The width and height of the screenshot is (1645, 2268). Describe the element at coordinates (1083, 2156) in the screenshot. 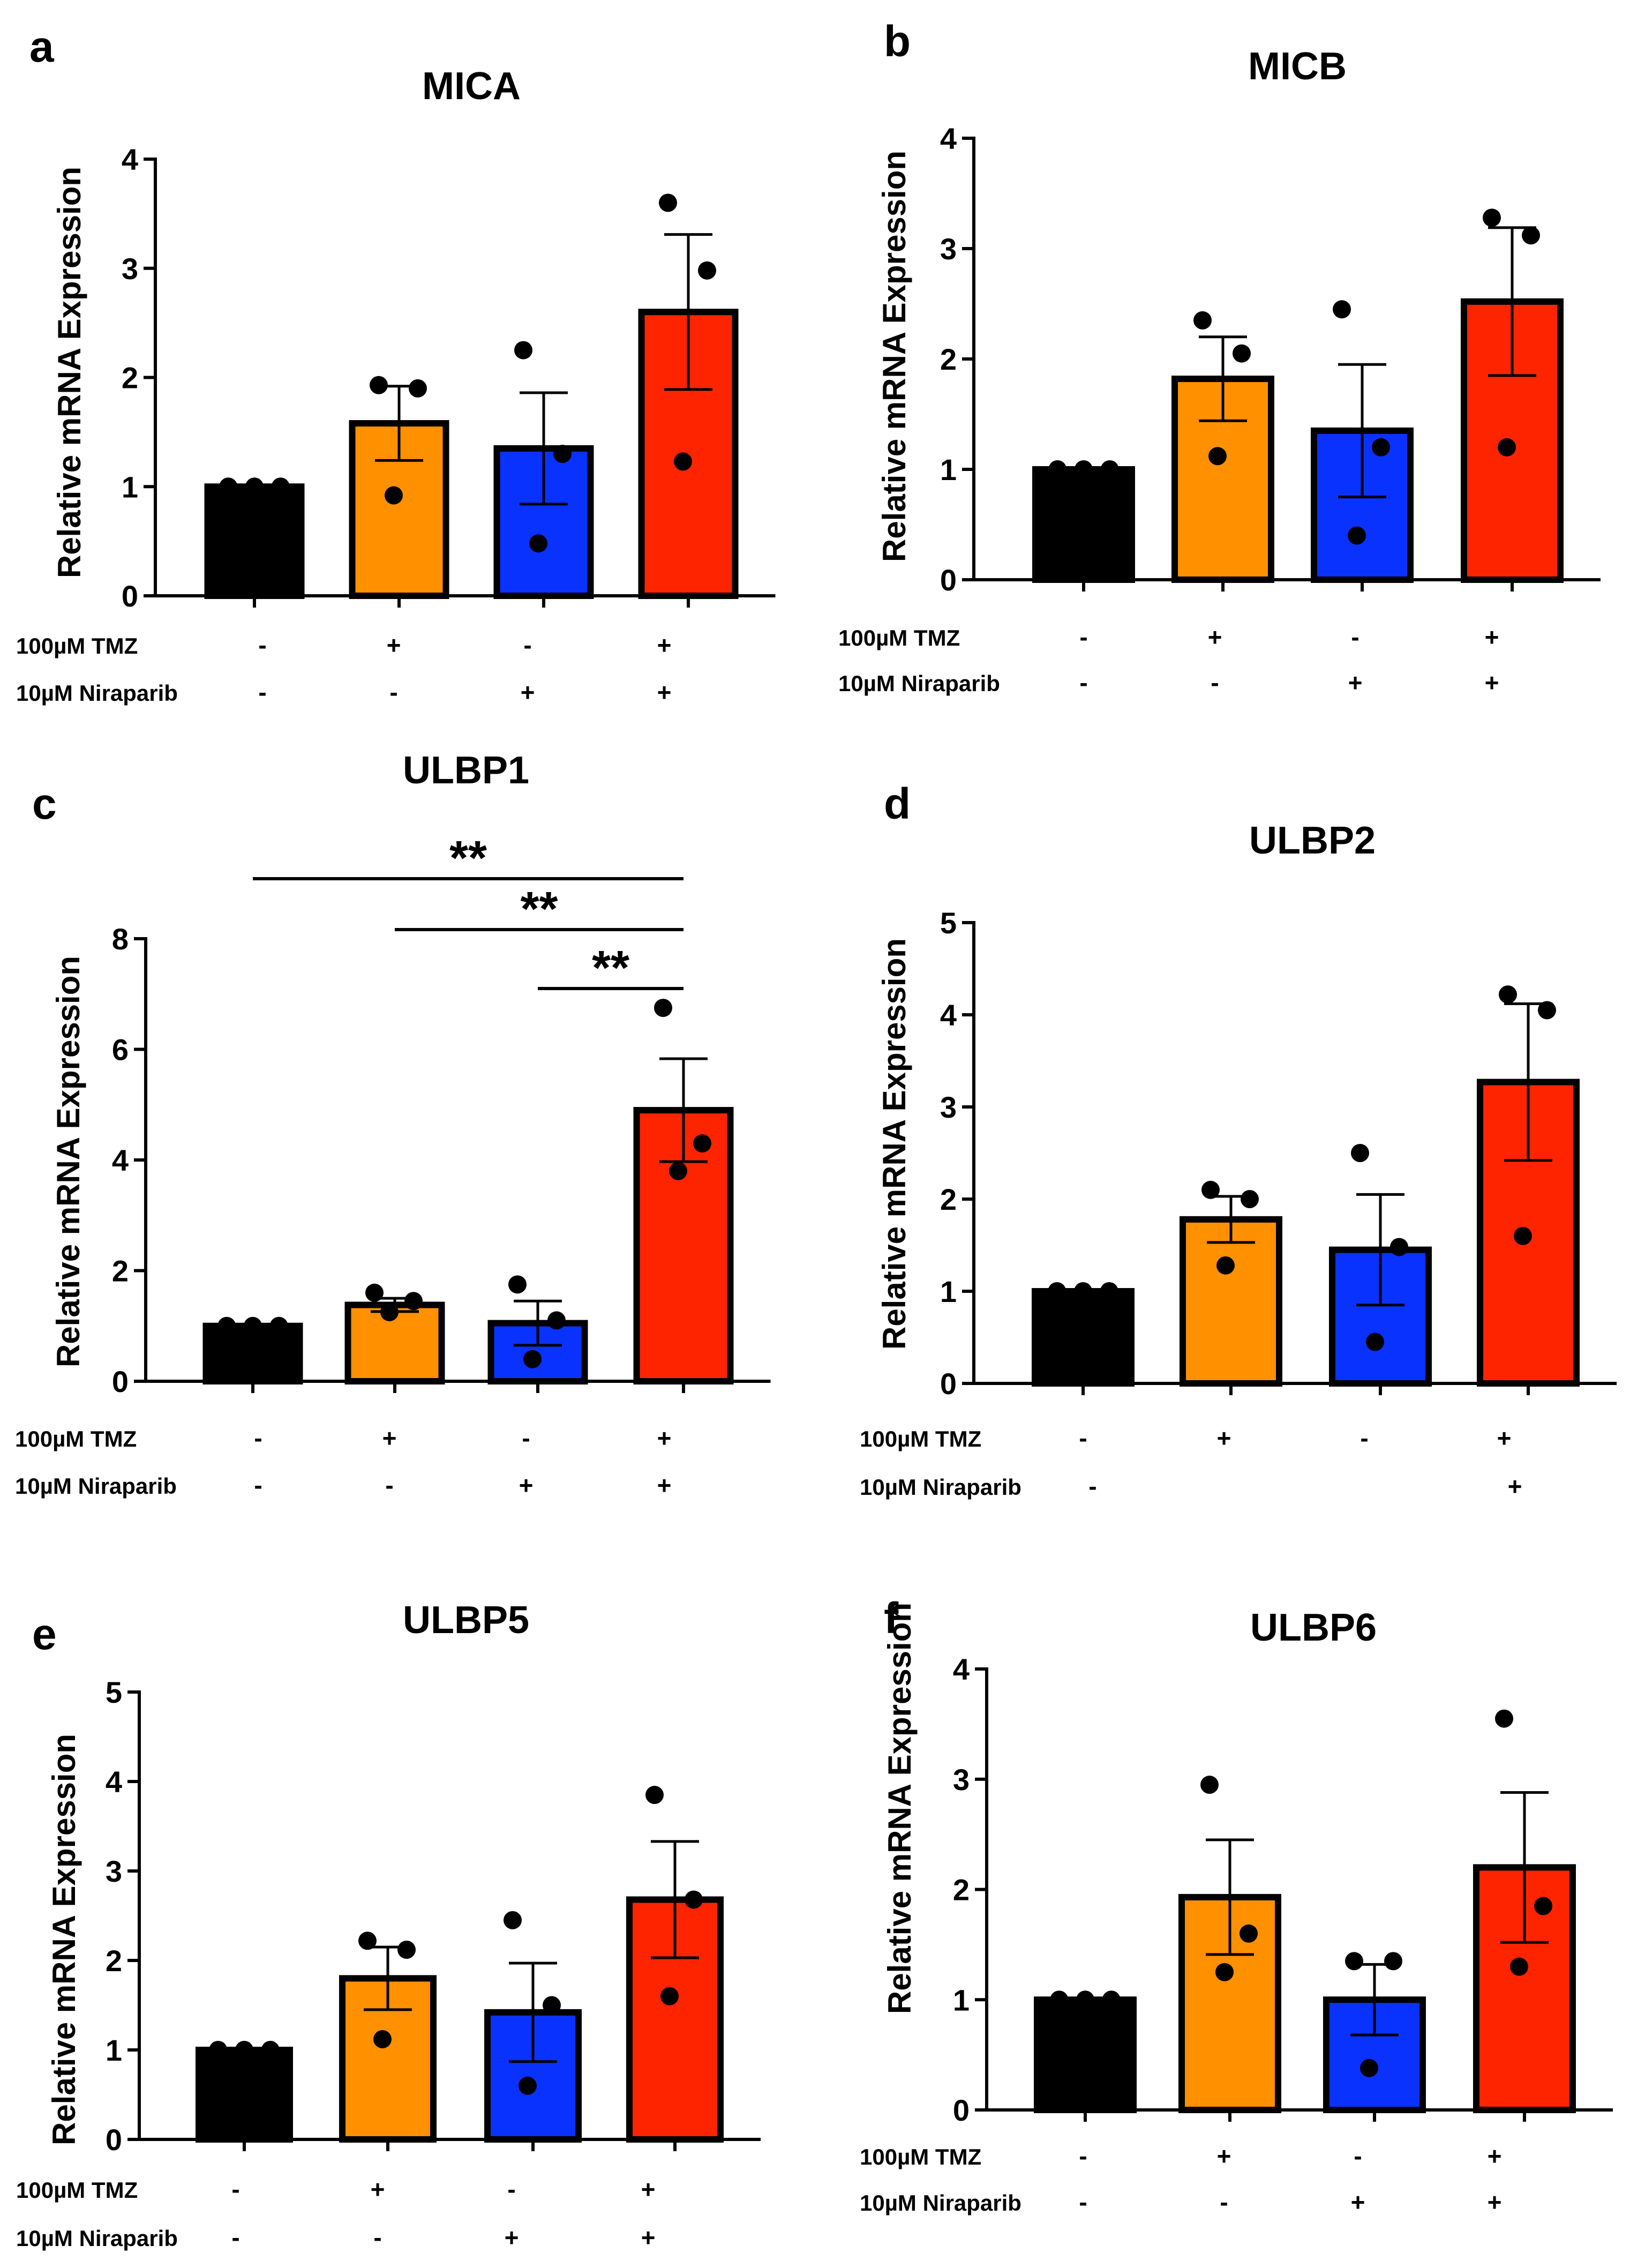

I see `panel-f-tmz-sign-1: -` at that location.